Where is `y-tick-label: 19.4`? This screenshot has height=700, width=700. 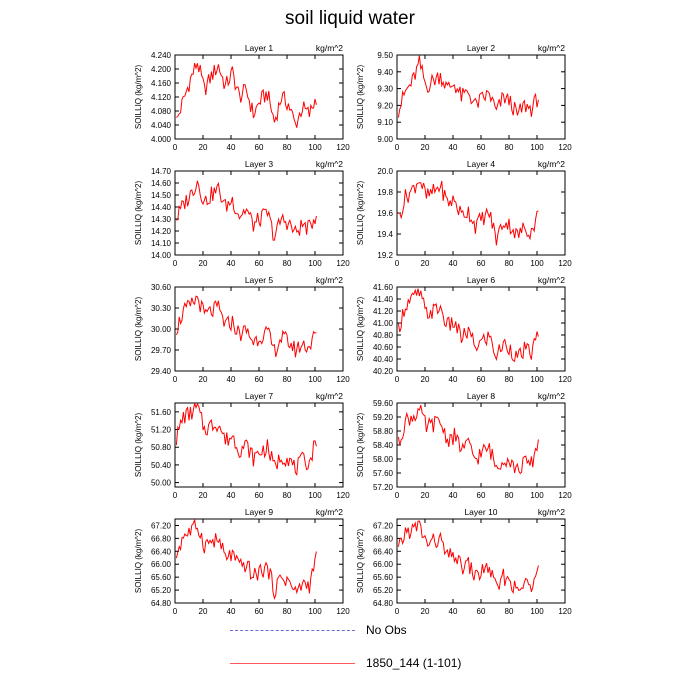 y-tick-label: 19.4 is located at coordinates (385, 234).